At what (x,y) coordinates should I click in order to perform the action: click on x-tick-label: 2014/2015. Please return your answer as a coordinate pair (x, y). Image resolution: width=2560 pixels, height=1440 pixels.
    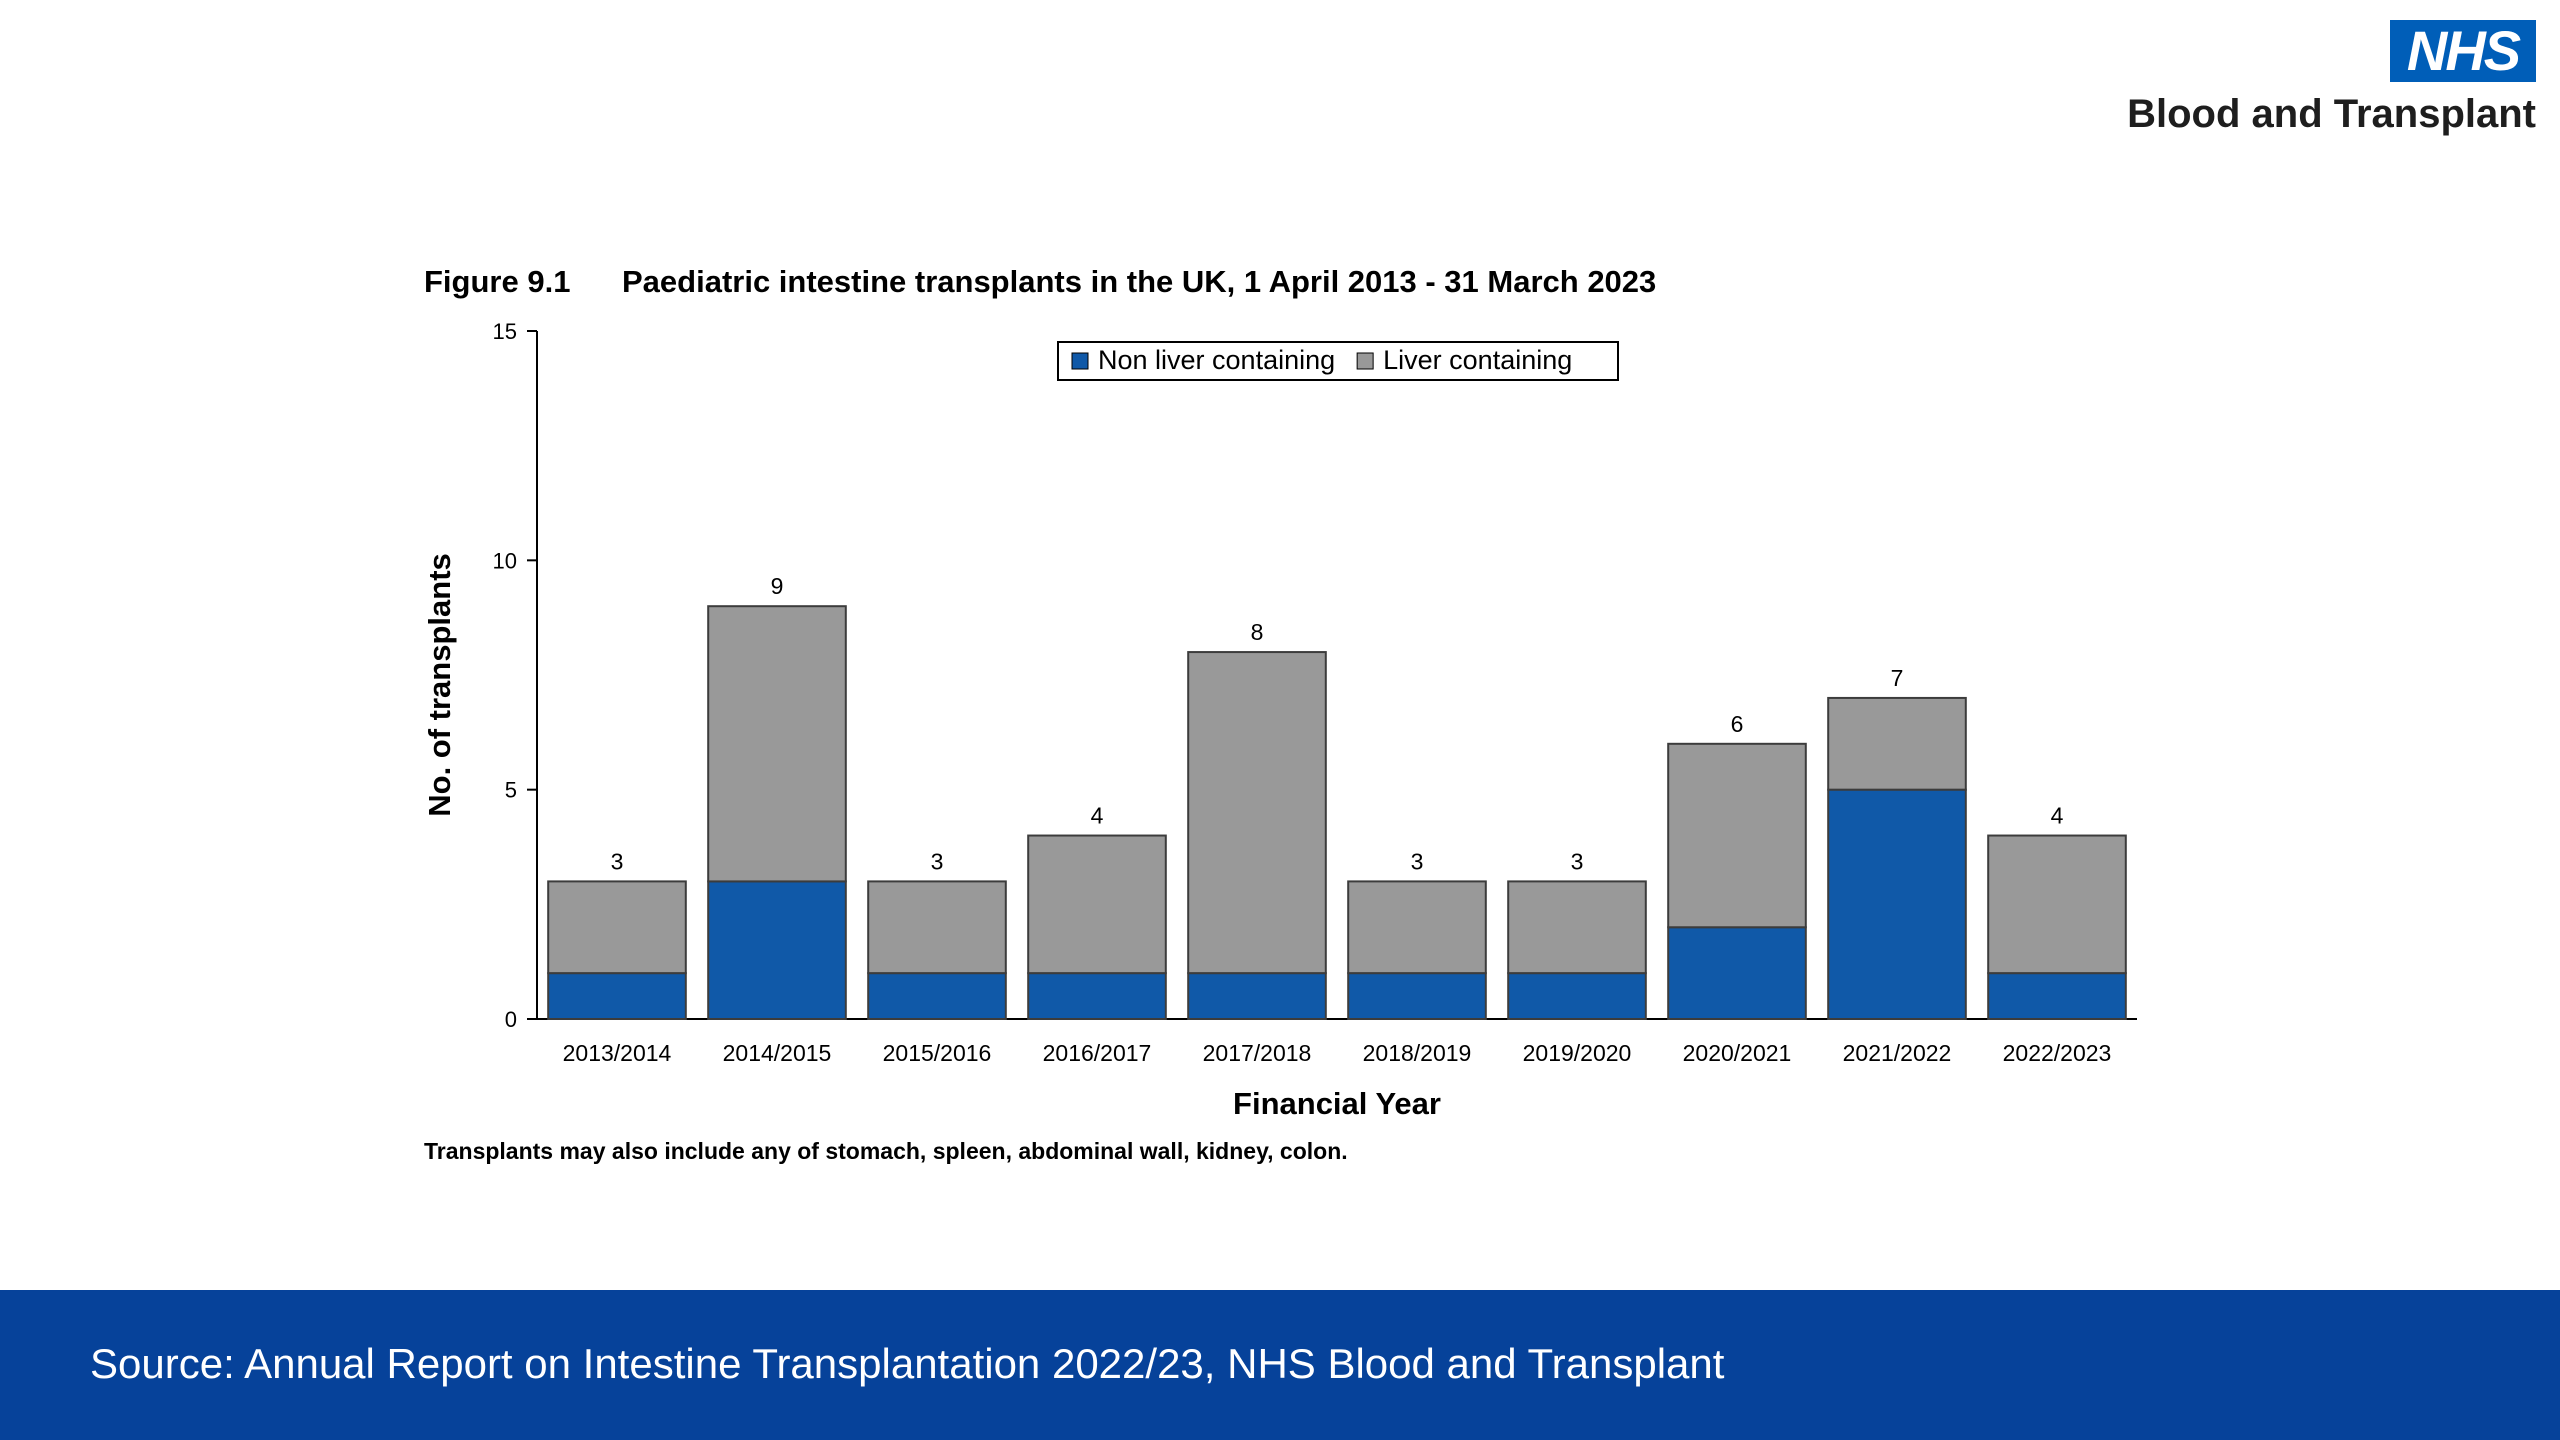
    Looking at the image, I should click on (777, 1053).